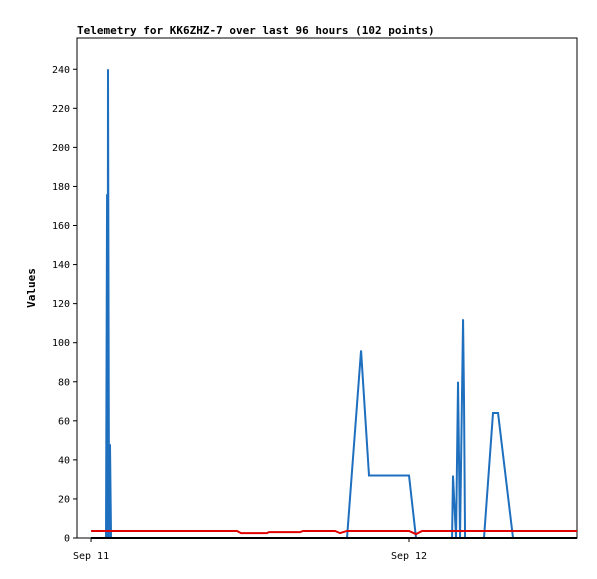 The height and width of the screenshot is (579, 597). What do you see at coordinates (61, 70) in the screenshot?
I see `y-tick-label: 240` at bounding box center [61, 70].